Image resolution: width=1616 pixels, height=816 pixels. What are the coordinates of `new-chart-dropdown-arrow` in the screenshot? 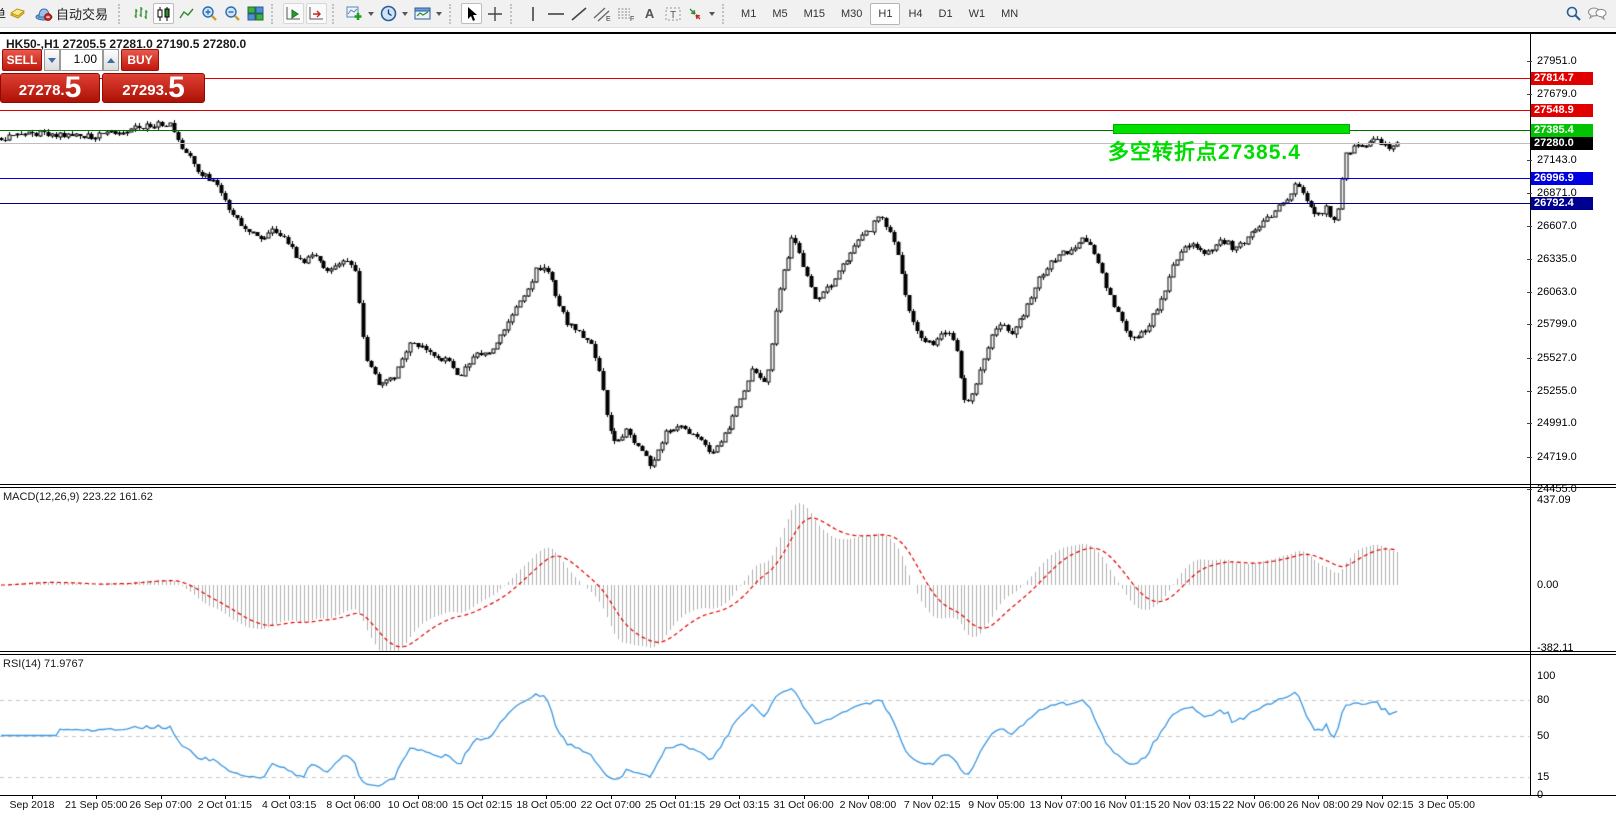 It's located at (371, 13).